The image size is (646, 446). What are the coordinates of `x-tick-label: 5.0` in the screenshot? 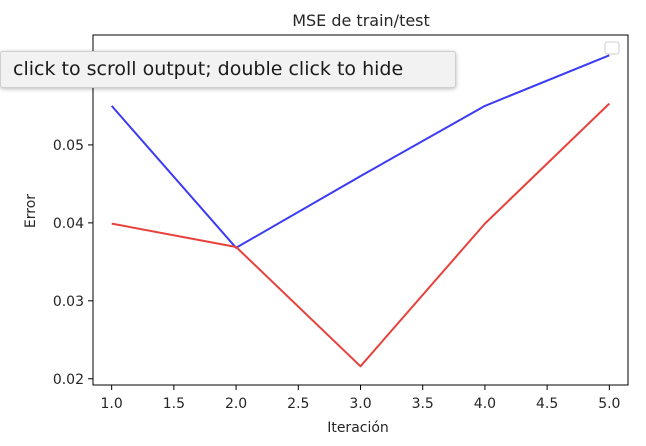 It's located at (609, 404).